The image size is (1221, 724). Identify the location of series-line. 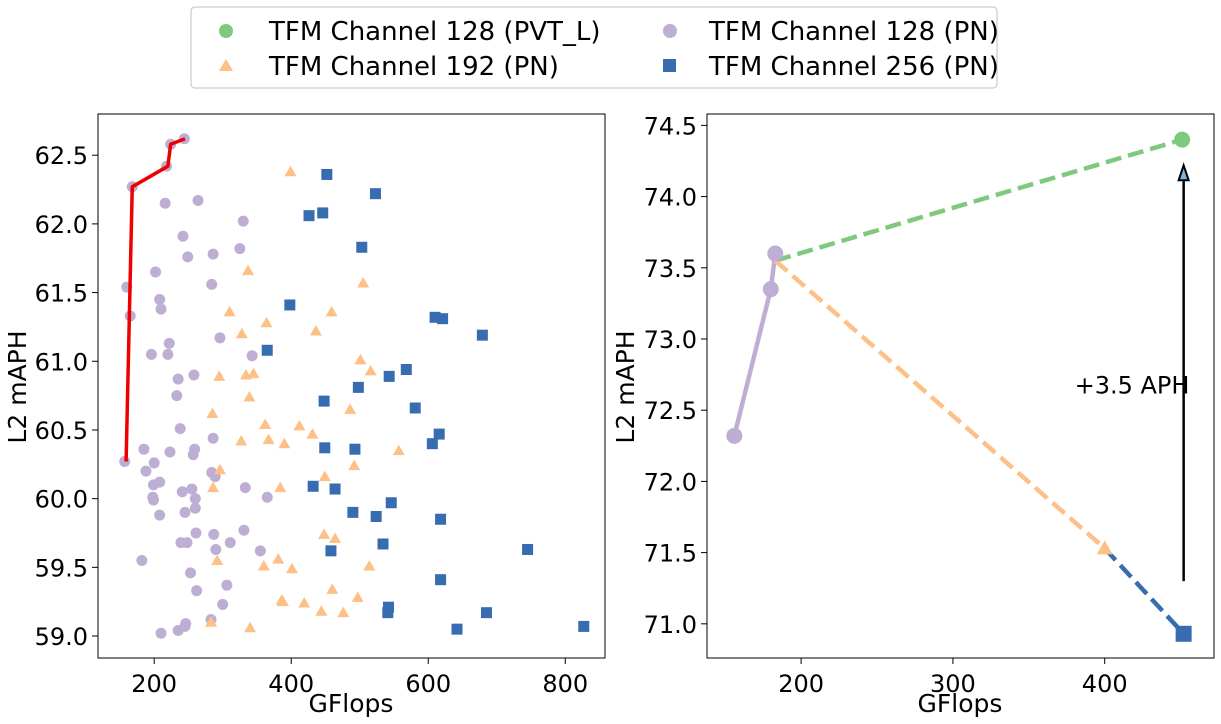
(755, 345).